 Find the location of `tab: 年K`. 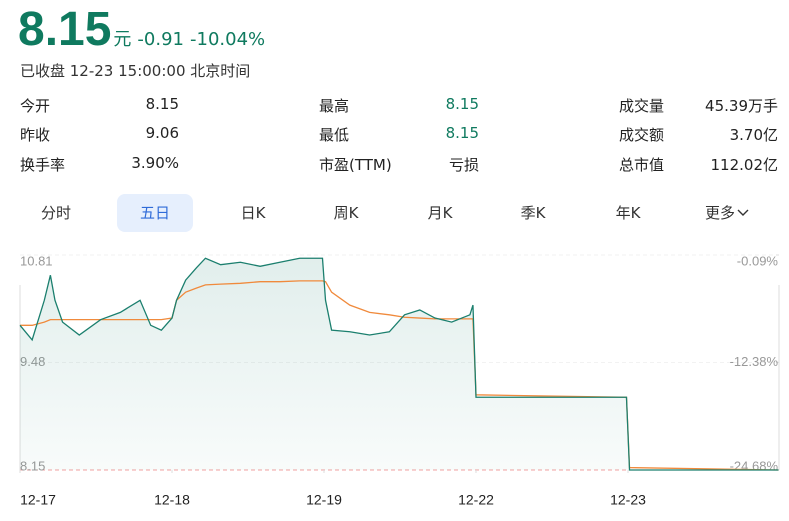

tab: 年K is located at coordinates (628, 213).